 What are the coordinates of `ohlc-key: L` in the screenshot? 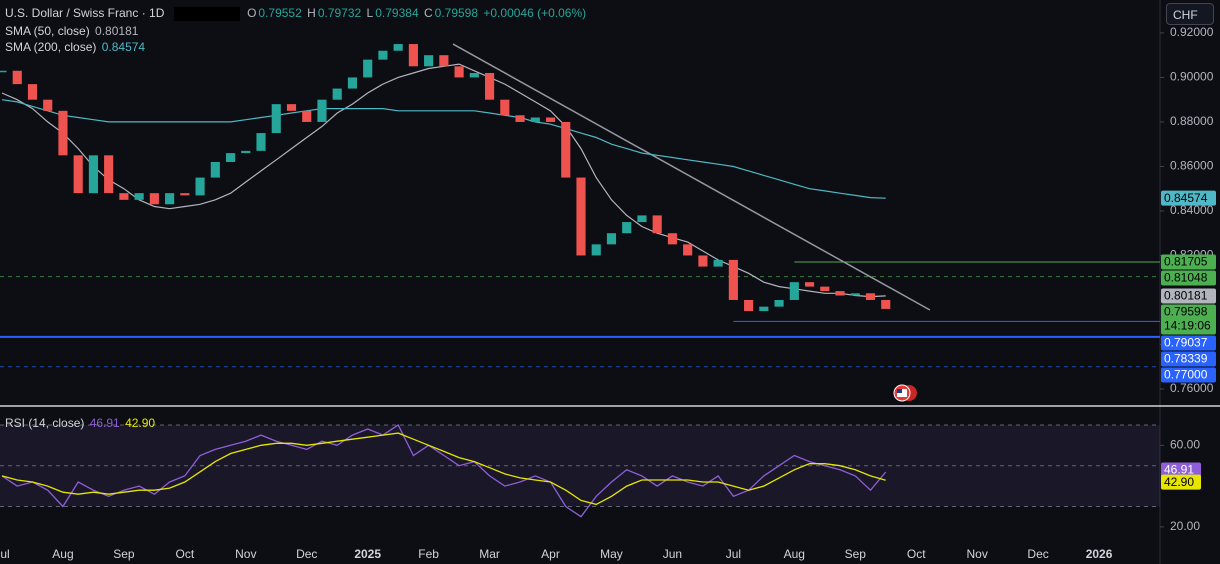 It's located at (370, 13).